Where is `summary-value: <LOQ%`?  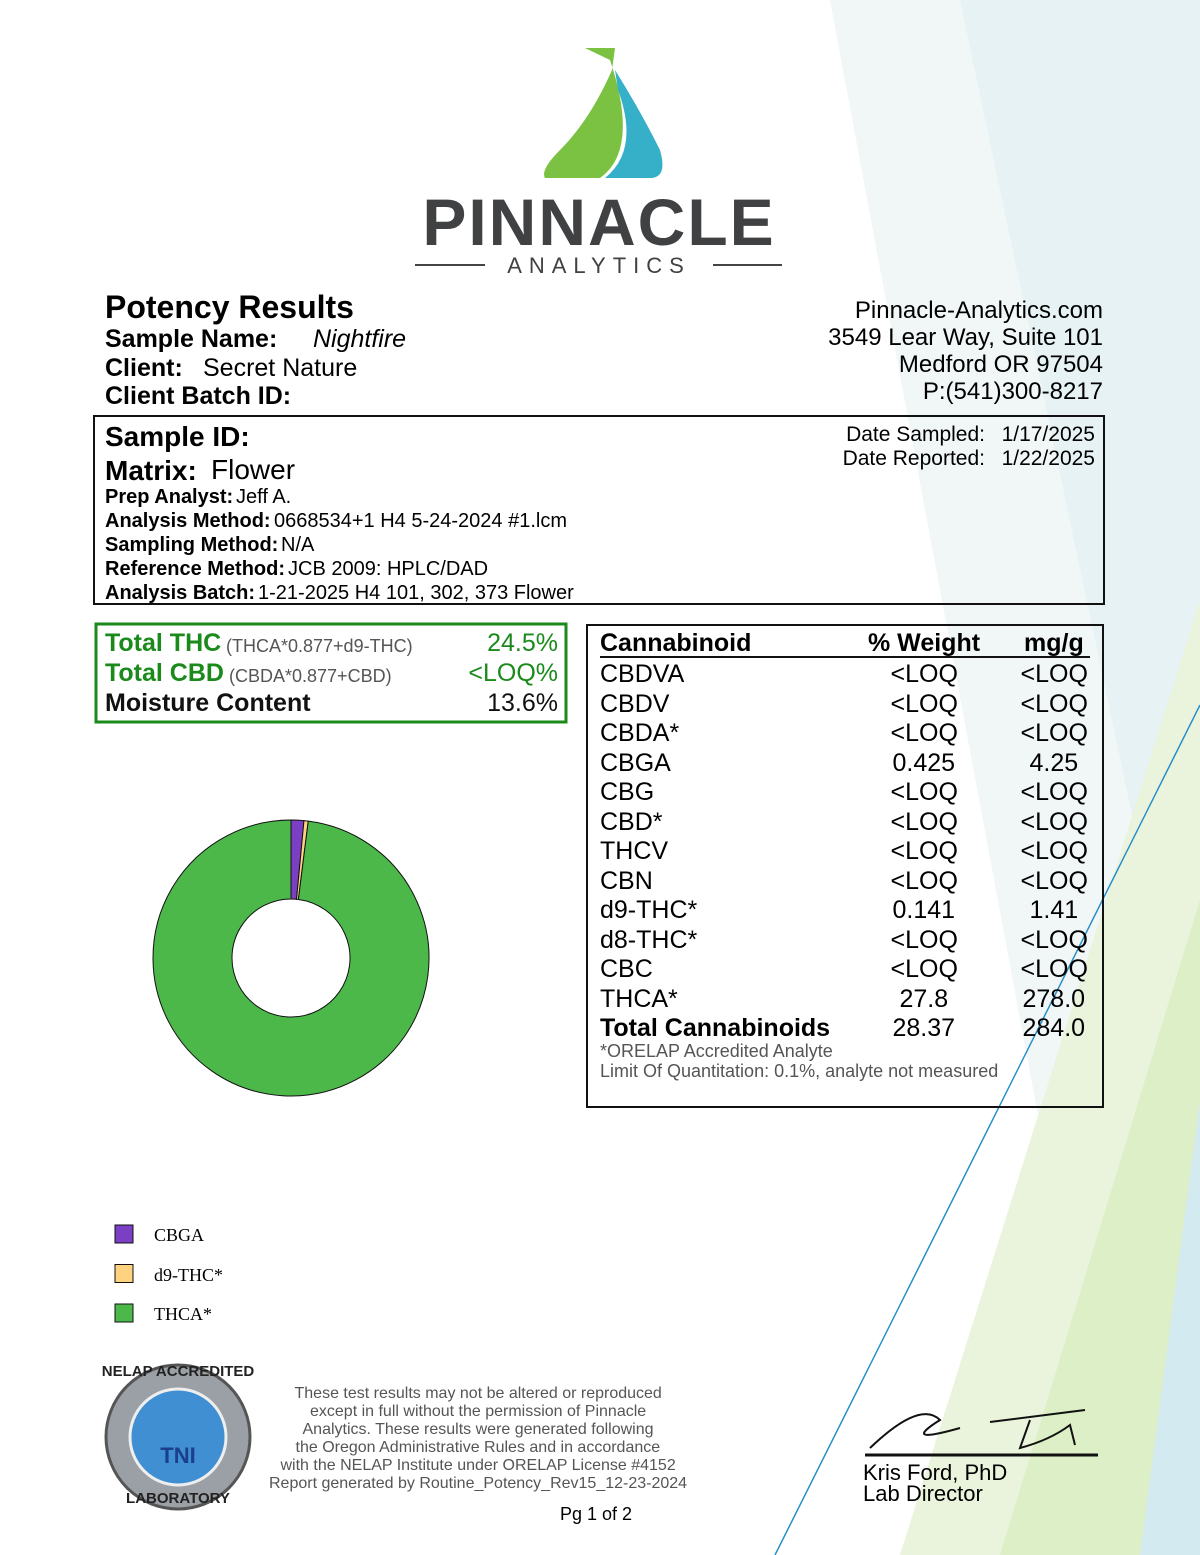
summary-value: <LOQ% is located at coordinates (513, 673).